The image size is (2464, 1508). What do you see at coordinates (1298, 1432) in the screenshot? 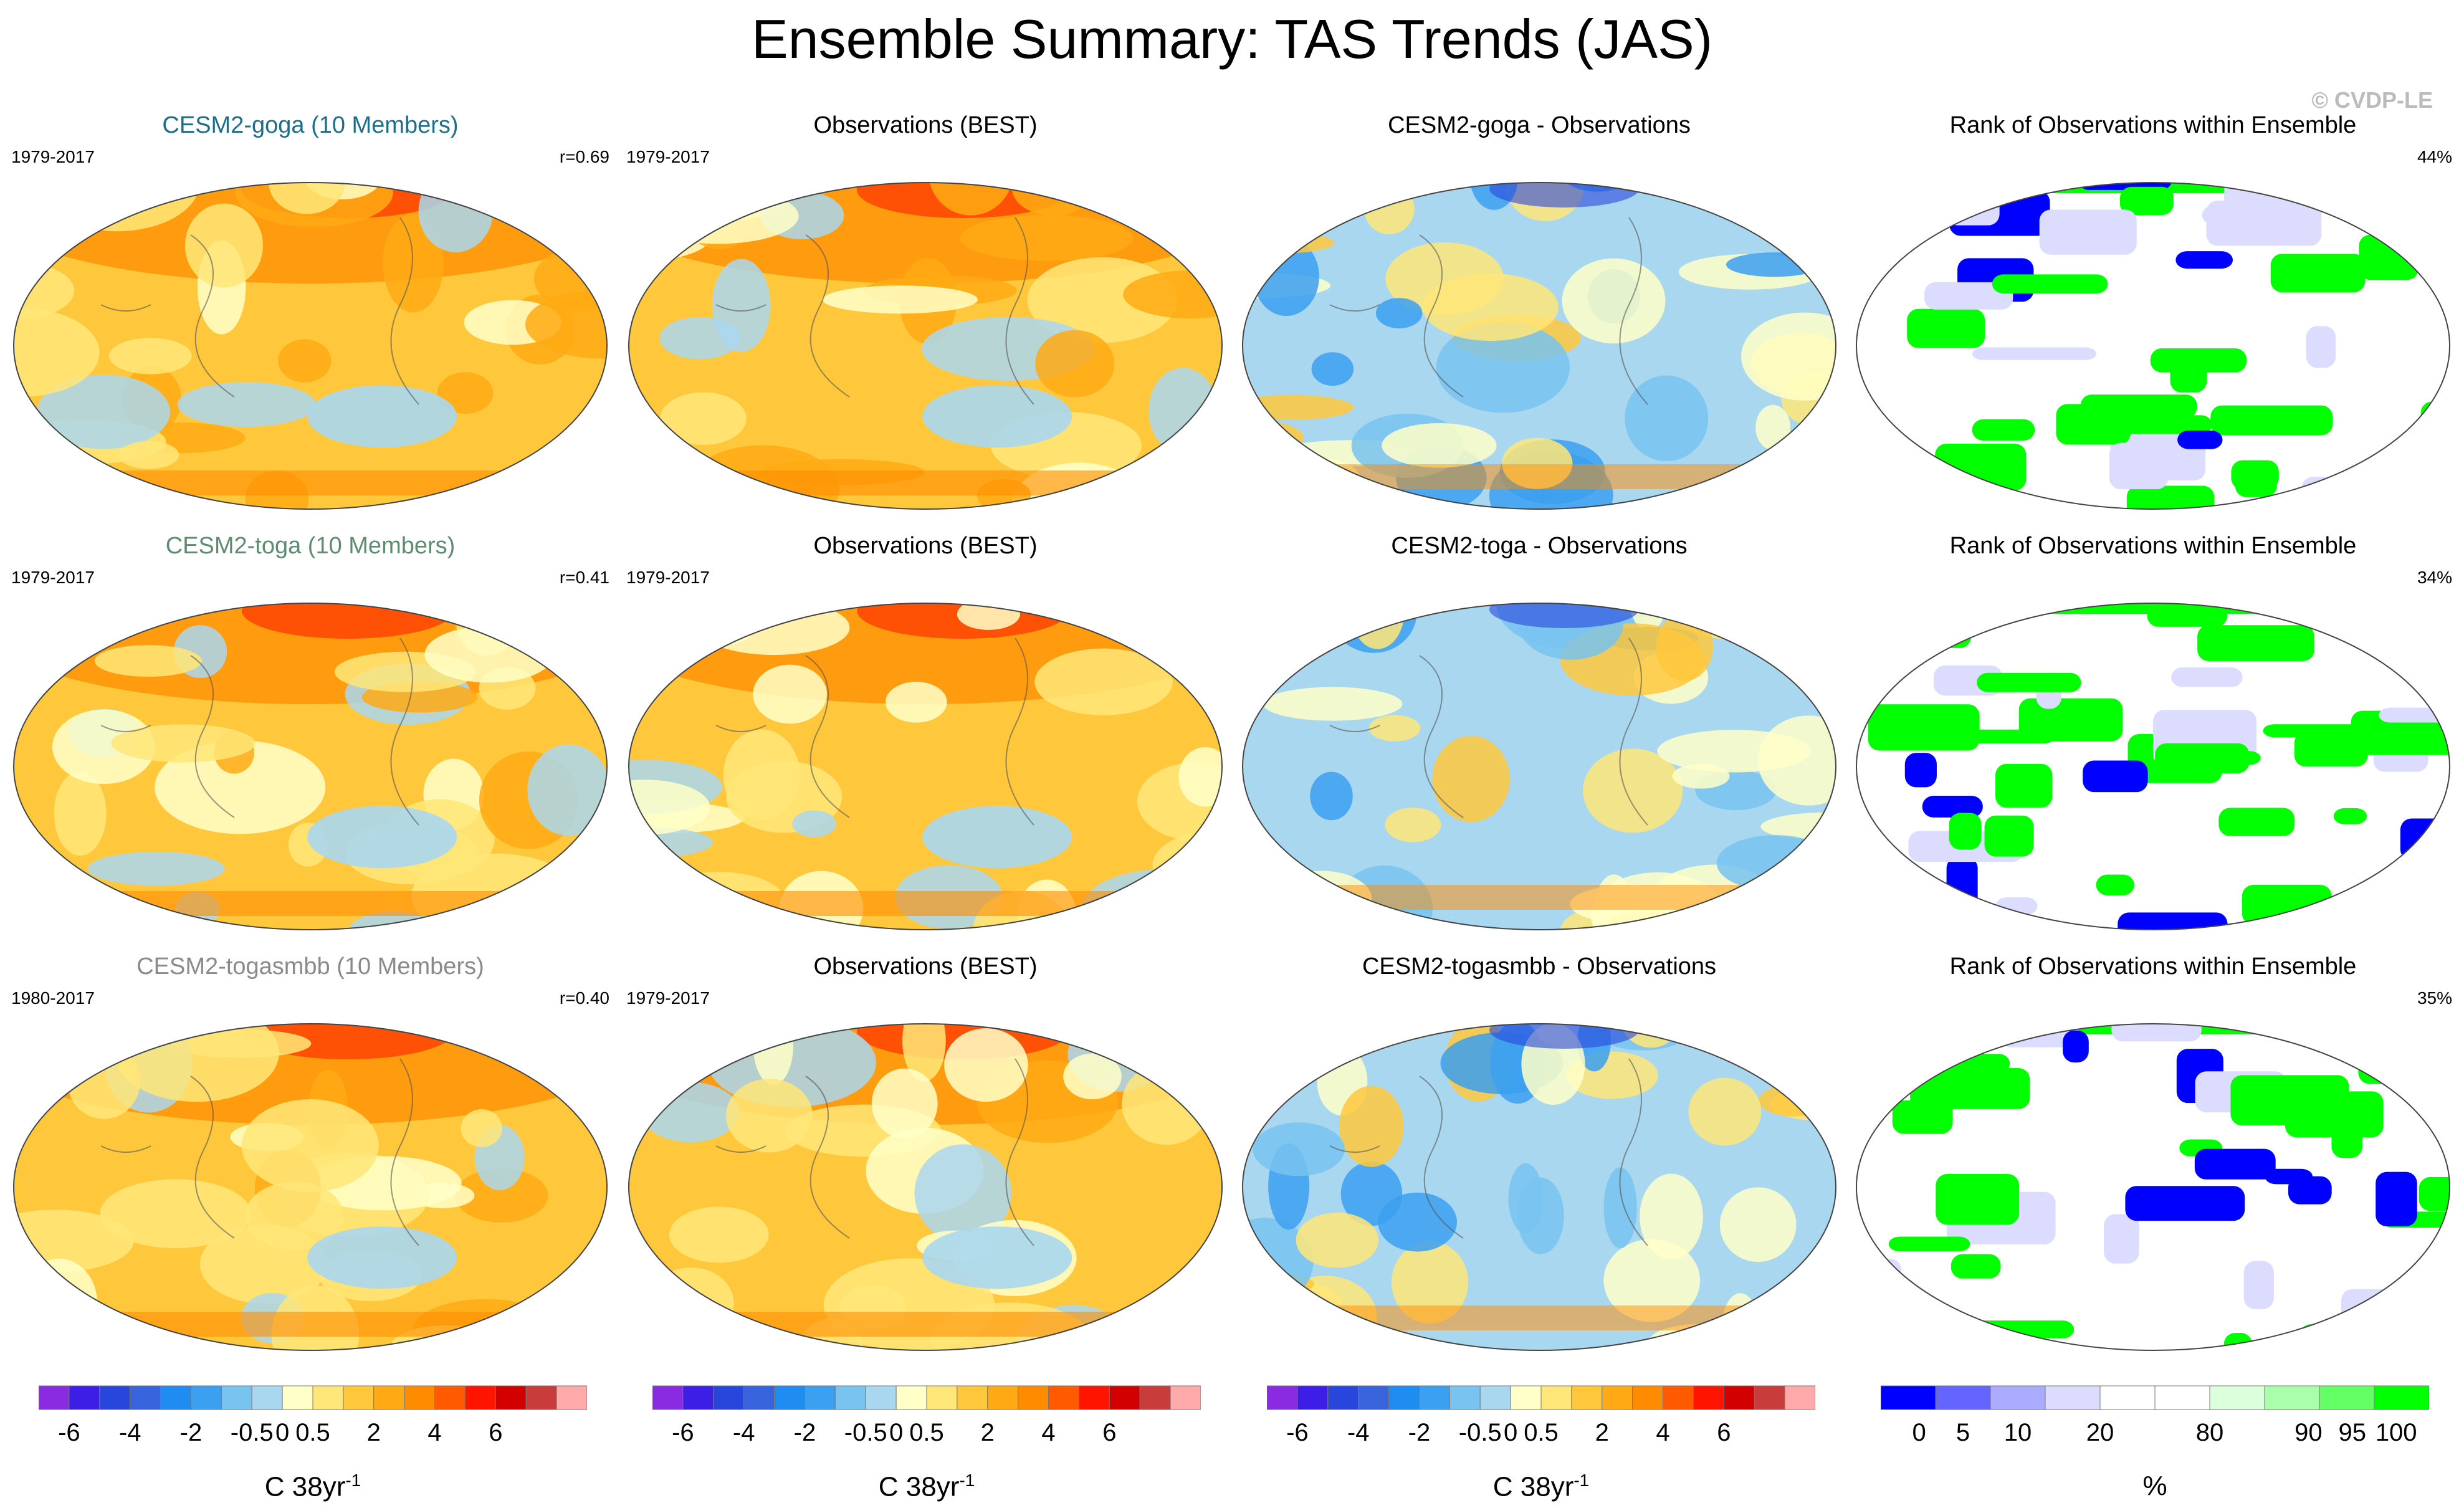
I see `colorbar-tick-label: -6` at bounding box center [1298, 1432].